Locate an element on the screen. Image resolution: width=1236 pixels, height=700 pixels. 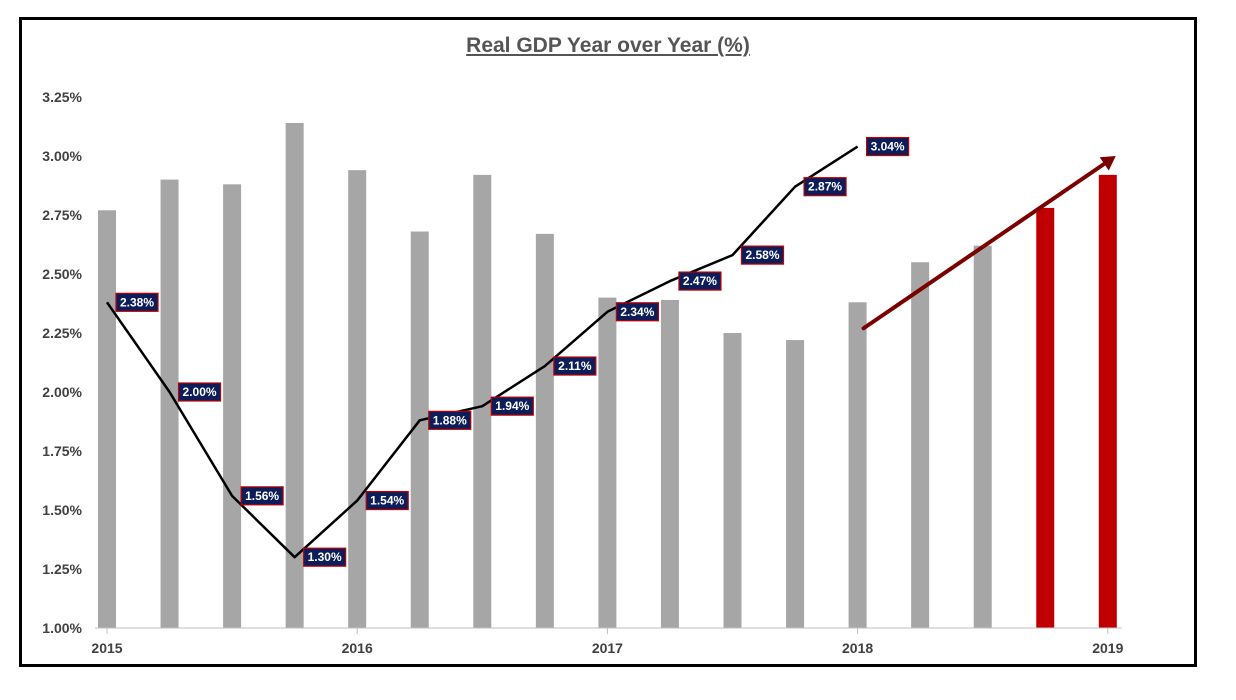
data-label: 1.30% is located at coordinates (325, 557).